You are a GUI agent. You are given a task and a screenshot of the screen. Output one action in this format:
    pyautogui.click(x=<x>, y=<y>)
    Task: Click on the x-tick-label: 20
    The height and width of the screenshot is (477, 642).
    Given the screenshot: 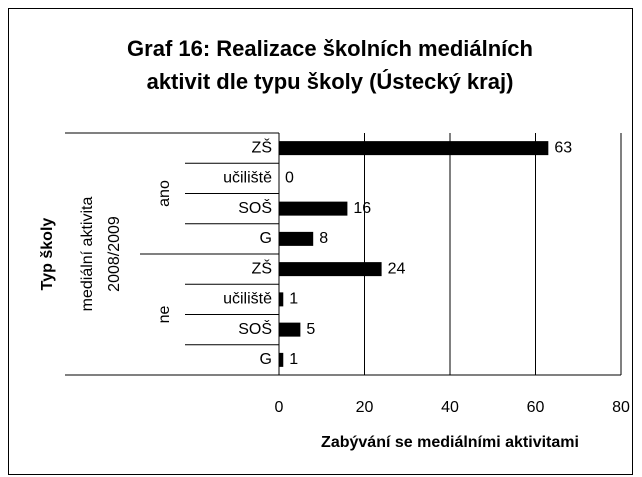 What is the action you would take?
    pyautogui.click(x=365, y=407)
    